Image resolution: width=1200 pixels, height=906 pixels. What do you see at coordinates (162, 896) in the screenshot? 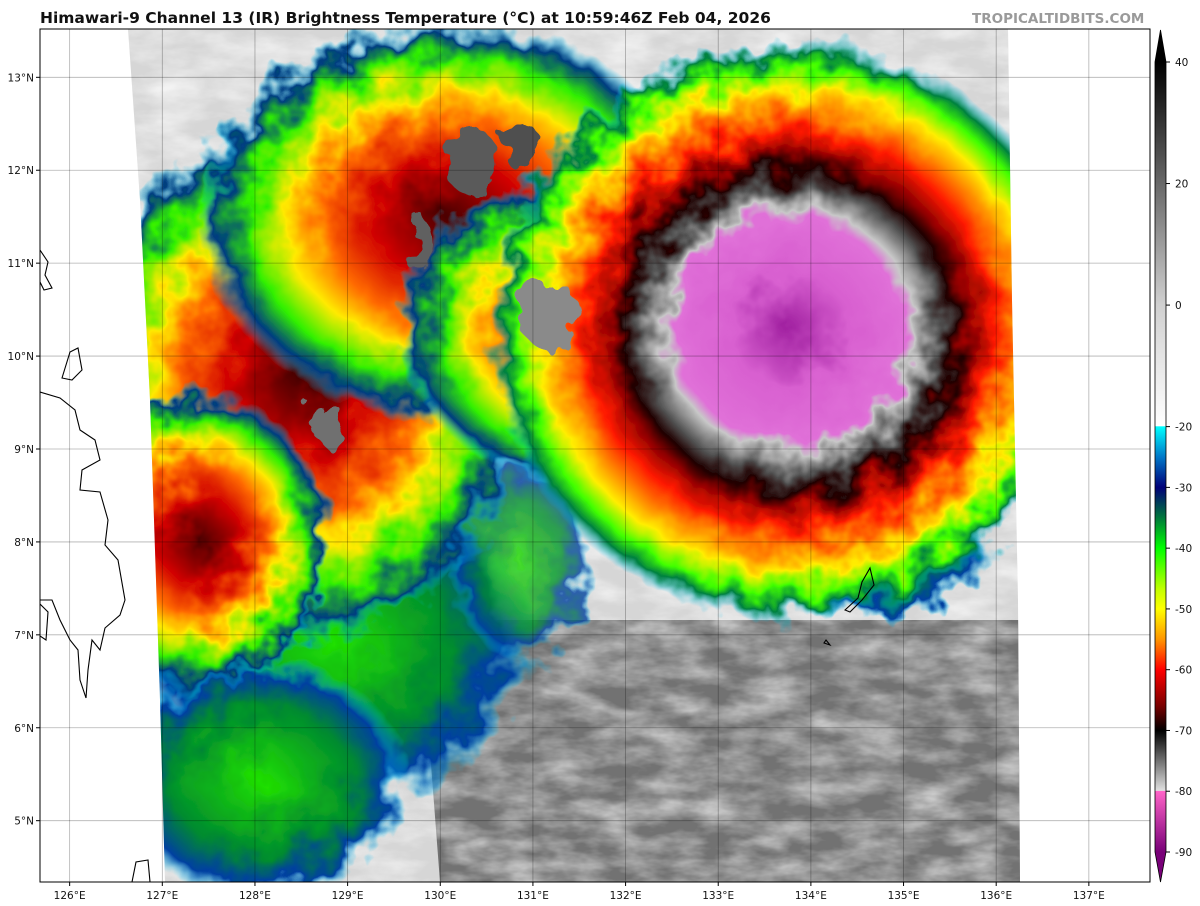
I see `lon-tick-label: 127°E` at bounding box center [162, 896].